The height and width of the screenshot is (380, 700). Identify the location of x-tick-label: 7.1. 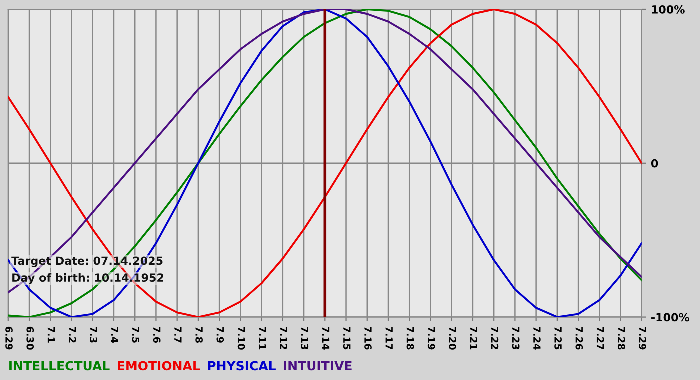
(52, 334).